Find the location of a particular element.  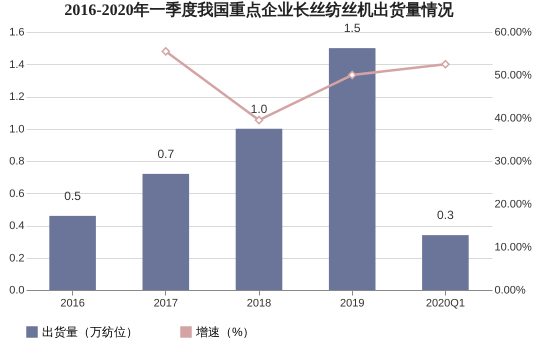

x-tick-label: 2016 is located at coordinates (72, 304).